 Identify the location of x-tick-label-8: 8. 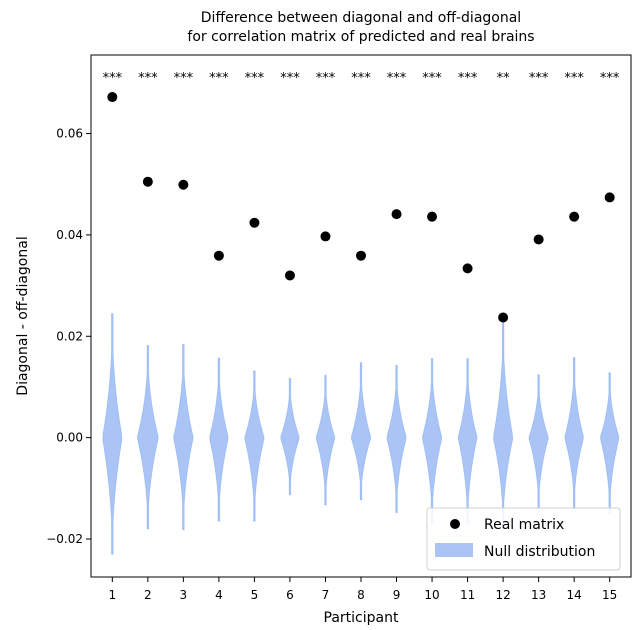
(361, 595).